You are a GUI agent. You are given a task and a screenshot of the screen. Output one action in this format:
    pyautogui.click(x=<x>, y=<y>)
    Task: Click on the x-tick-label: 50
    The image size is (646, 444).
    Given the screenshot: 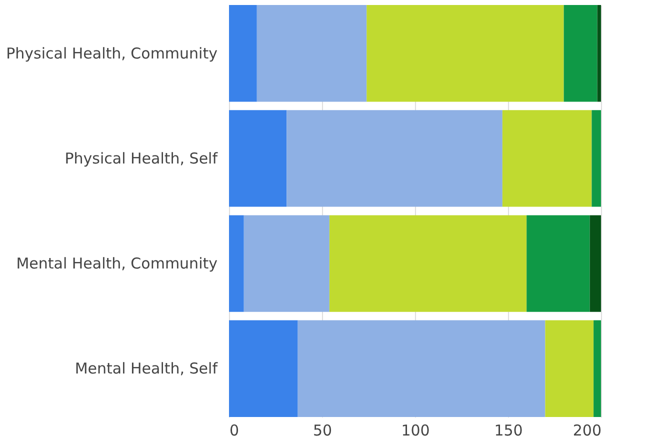 What is the action you would take?
    pyautogui.click(x=322, y=431)
    